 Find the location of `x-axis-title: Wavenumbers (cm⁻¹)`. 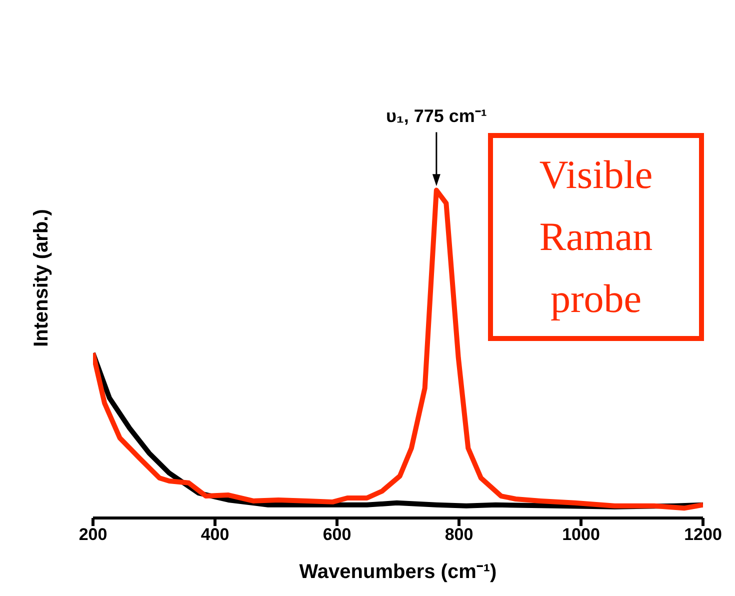

x-axis-title: Wavenumbers (cm⁻¹) is located at coordinates (398, 572).